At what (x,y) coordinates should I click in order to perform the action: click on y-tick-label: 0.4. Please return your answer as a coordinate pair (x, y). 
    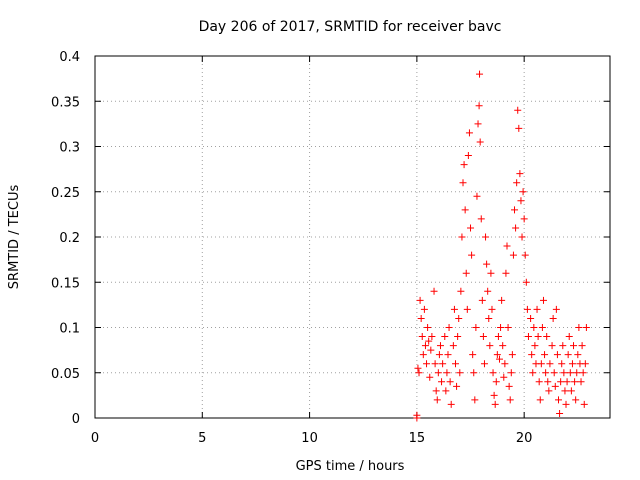
    Looking at the image, I should click on (69, 57).